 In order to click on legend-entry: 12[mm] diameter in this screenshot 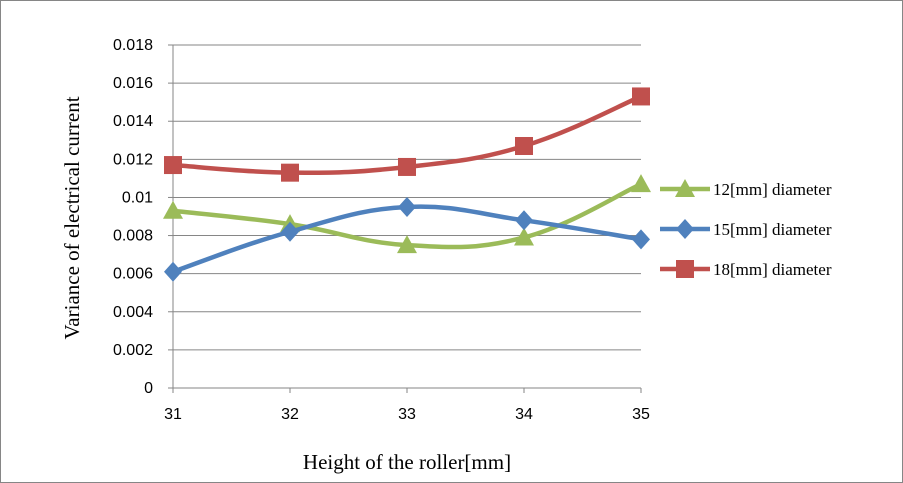, I will do `click(746, 189)`.